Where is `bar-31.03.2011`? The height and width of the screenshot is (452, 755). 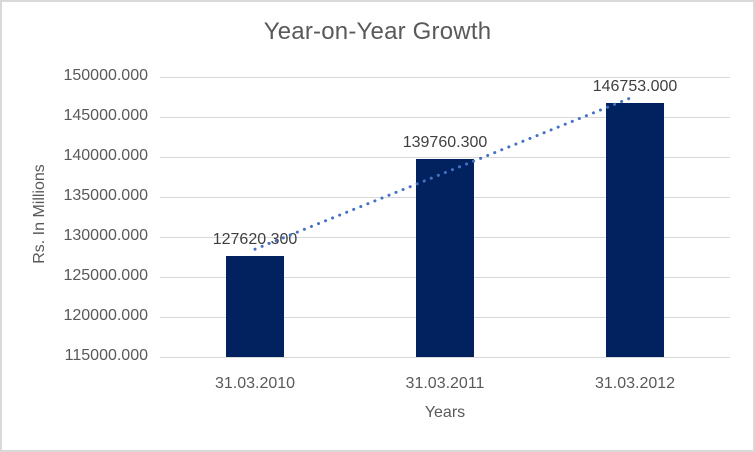
bar-31.03.2011 is located at coordinates (445, 257).